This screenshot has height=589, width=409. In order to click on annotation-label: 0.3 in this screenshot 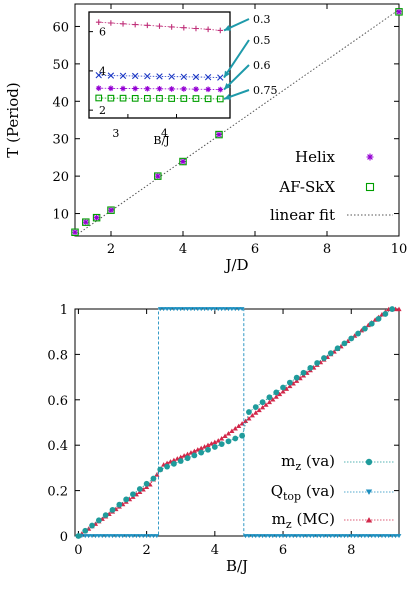, I will do `click(262, 19)`.